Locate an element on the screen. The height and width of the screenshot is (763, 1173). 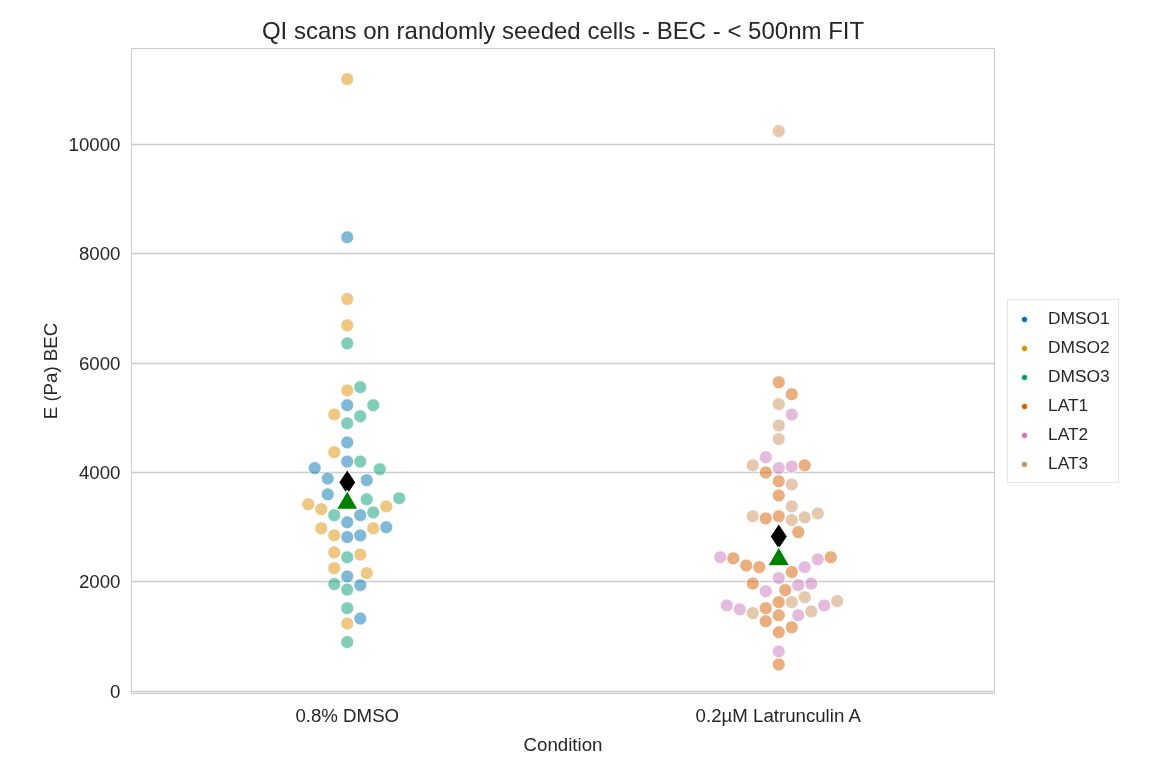
y-axis-title: E (Pa) BEC is located at coordinates (50, 371).